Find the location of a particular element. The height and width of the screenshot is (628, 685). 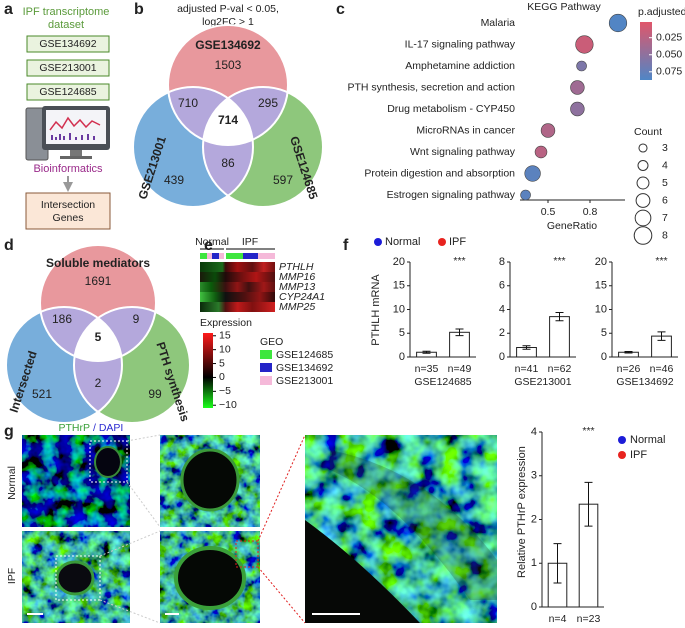

count: 1503 is located at coordinates (228, 65).